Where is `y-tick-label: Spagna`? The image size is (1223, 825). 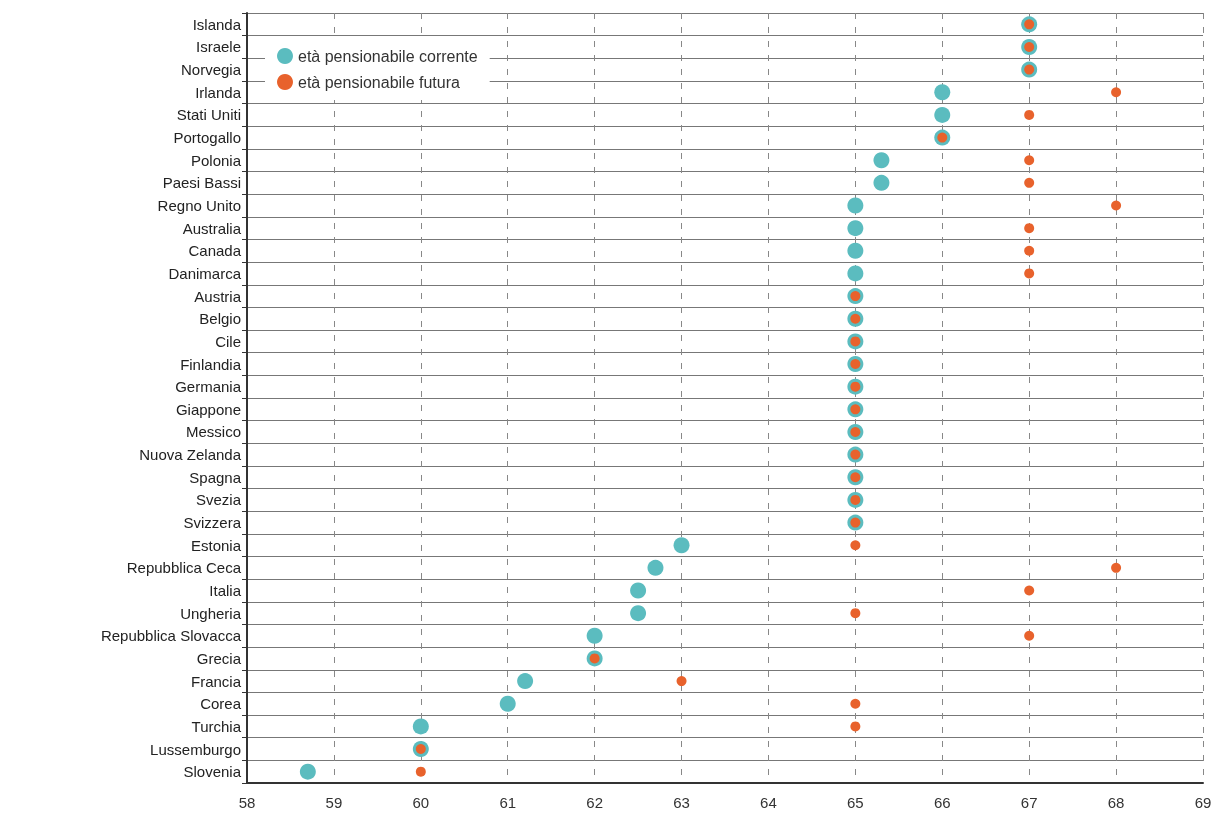 y-tick-label: Spagna is located at coordinates (215, 477).